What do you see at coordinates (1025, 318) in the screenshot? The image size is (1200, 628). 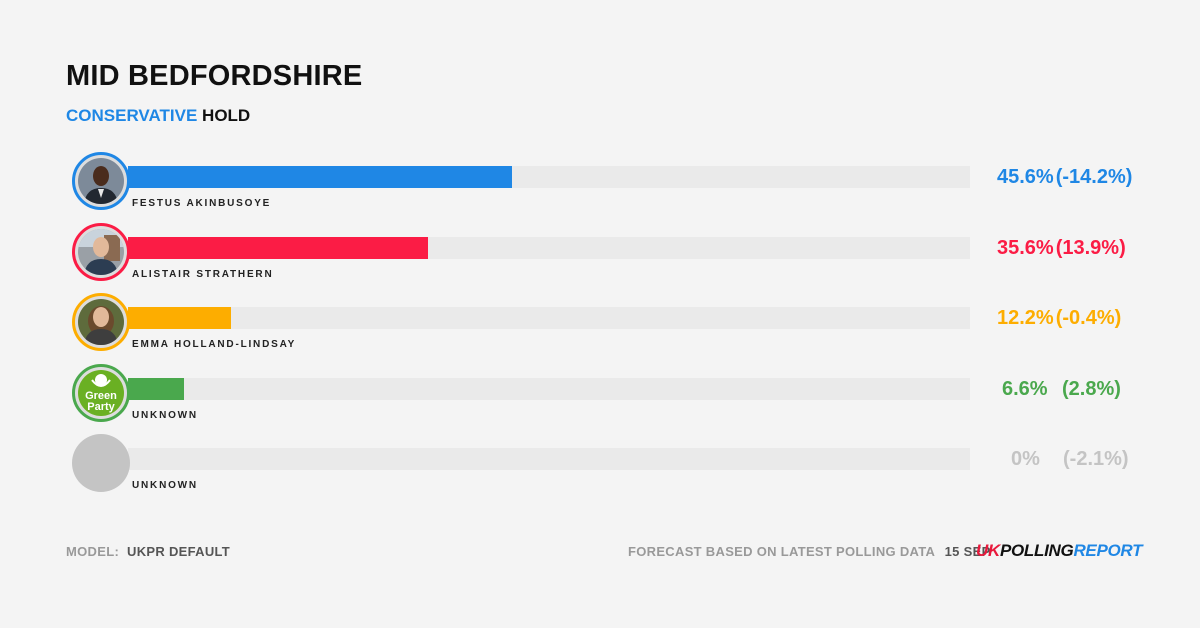 I see `vote-share-value: 12.2%` at bounding box center [1025, 318].